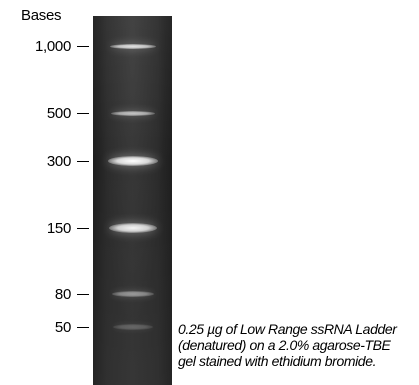  What do you see at coordinates (287, 329) in the screenshot?
I see `caption-line: 0.25 µg of Low Range ssRNA Ladder` at bounding box center [287, 329].